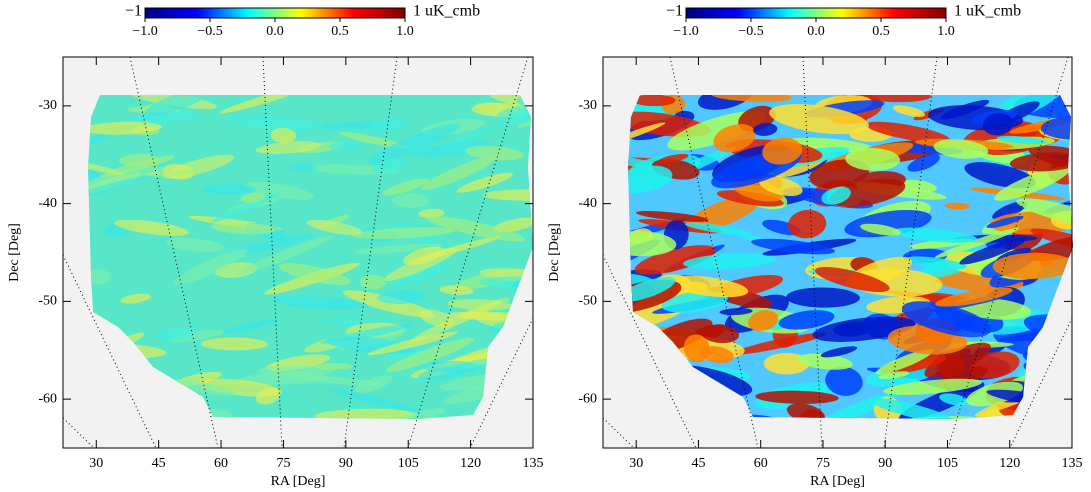 The image size is (1091, 492). I want to click on colorbar-tick-label: −1.0, so click(144, 31).